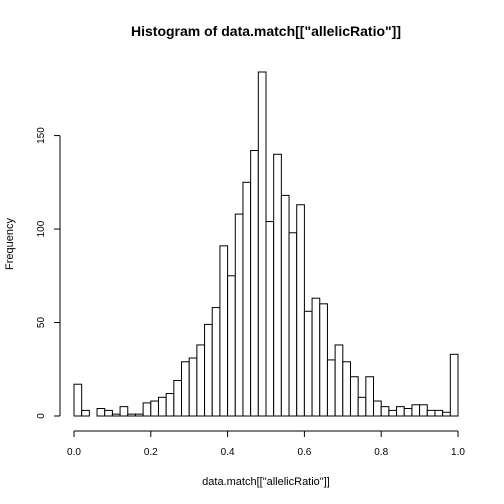  Describe the element at coordinates (151, 452) in the screenshot. I see `x-tick-label: 0.2` at that location.